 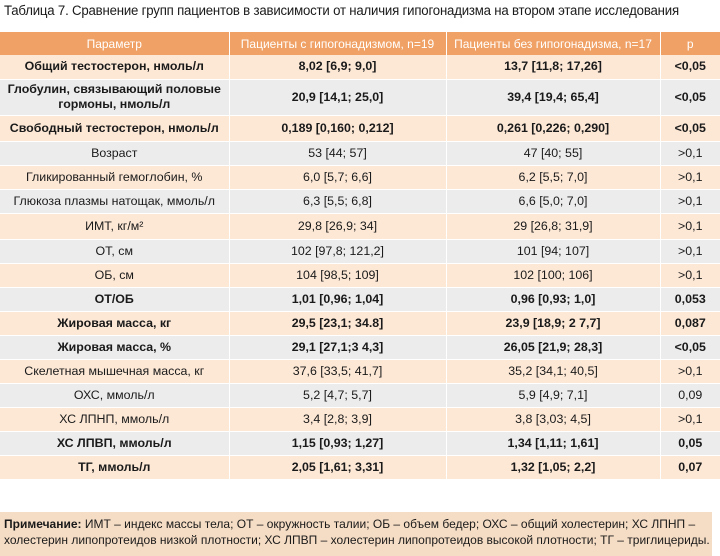 I want to click on cell-p-value: 0,09, so click(x=690, y=395).